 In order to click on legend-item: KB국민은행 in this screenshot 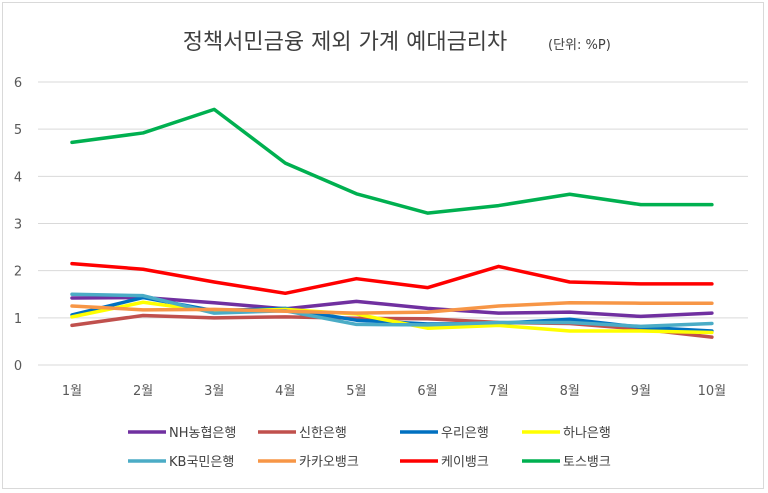, I will do `click(181, 462)`.